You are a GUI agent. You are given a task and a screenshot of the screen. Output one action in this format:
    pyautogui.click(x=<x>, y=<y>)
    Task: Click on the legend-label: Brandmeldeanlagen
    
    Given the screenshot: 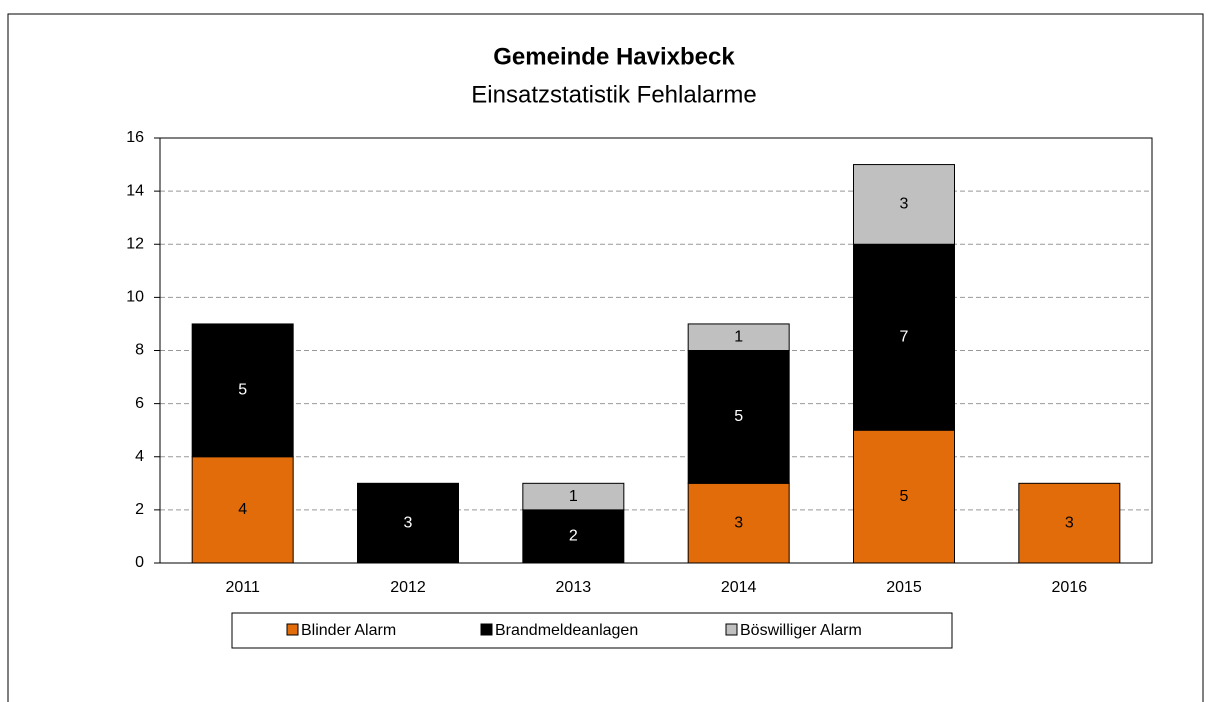 What is the action you would take?
    pyautogui.click(x=566, y=630)
    